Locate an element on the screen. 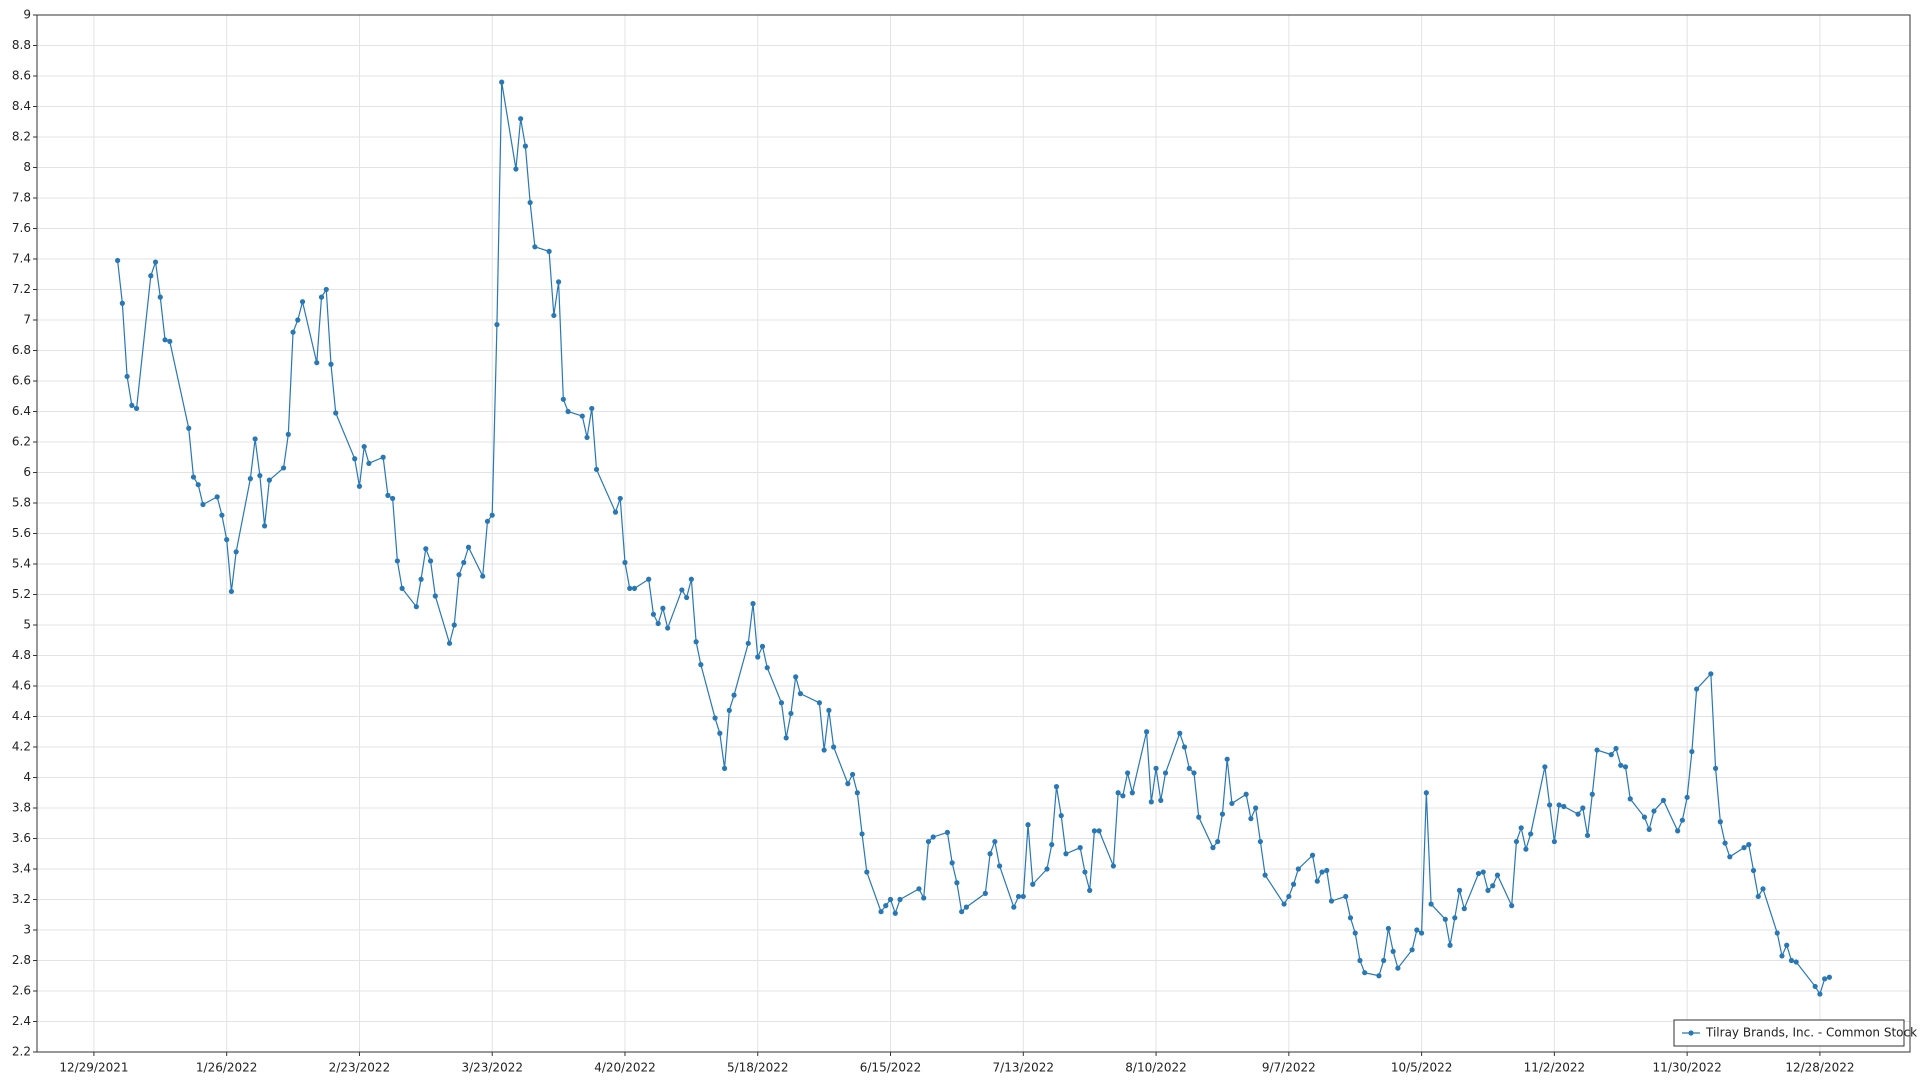 This screenshot has height=1080, width=1920. legend-marker is located at coordinates (1691, 1033).